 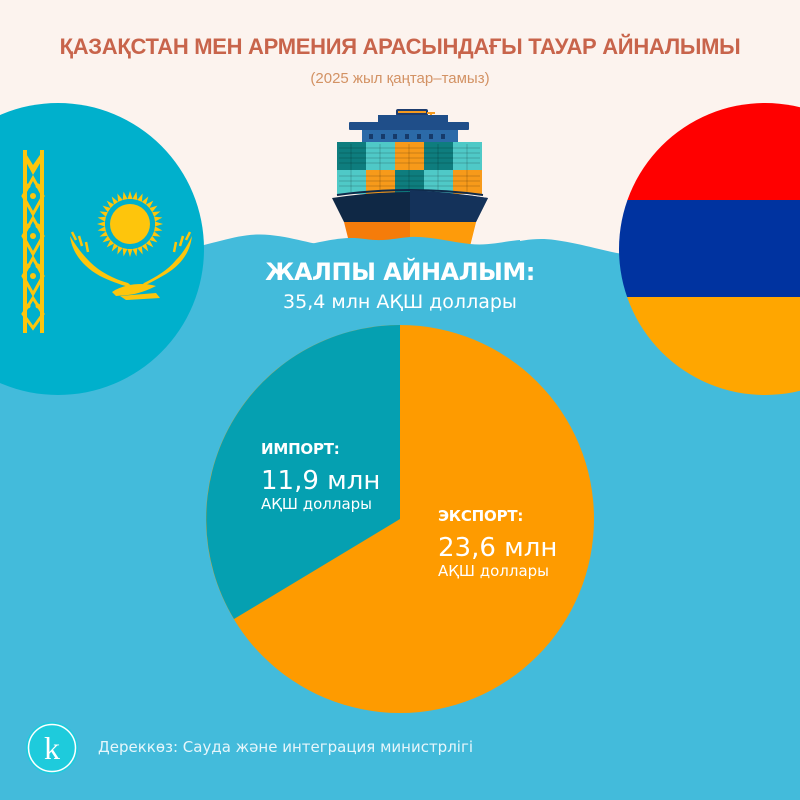 I want to click on kazakhstan-flag, so click(x=102, y=249).